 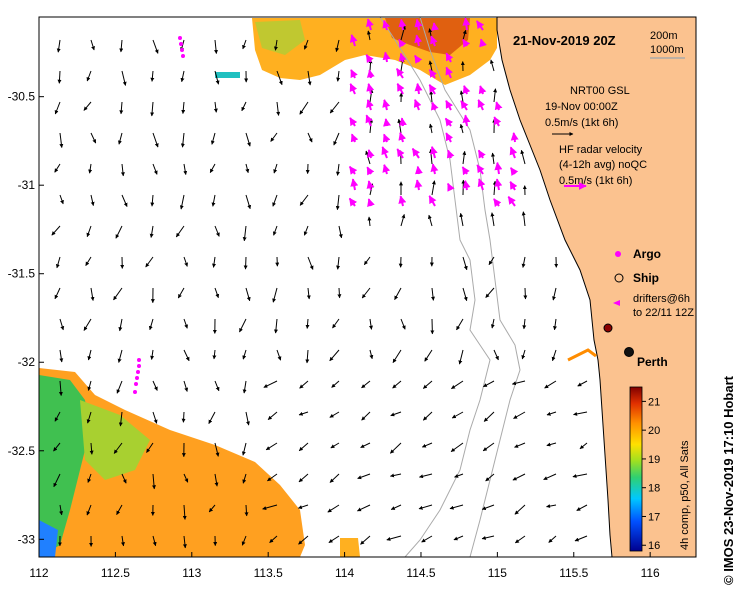 What do you see at coordinates (22, 274) in the screenshot?
I see `y-tick-label: -31.5` at bounding box center [22, 274].